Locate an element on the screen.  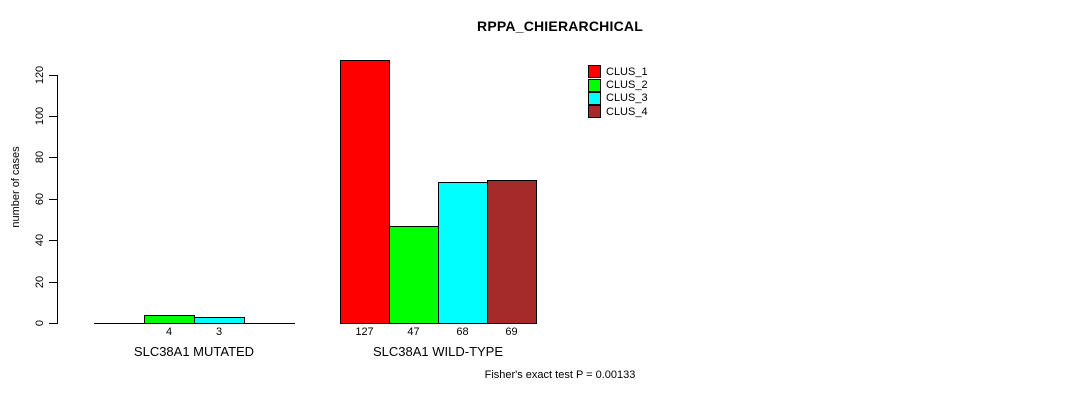
bar-clus_2-wild-type is located at coordinates (414, 275).